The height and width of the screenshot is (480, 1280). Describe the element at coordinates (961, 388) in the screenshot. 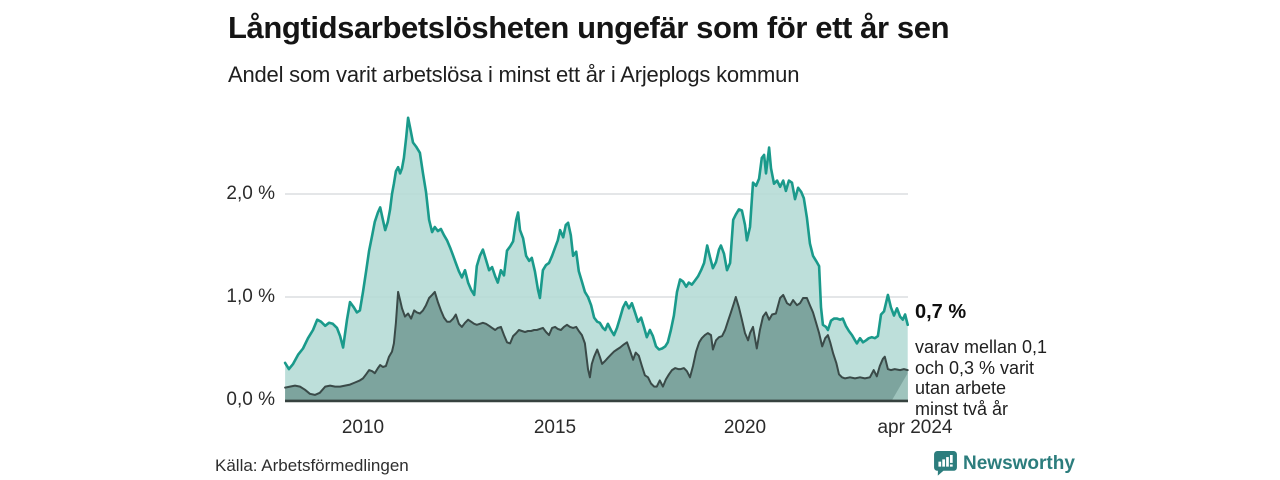

I see `note-line: utan arbete` at that location.